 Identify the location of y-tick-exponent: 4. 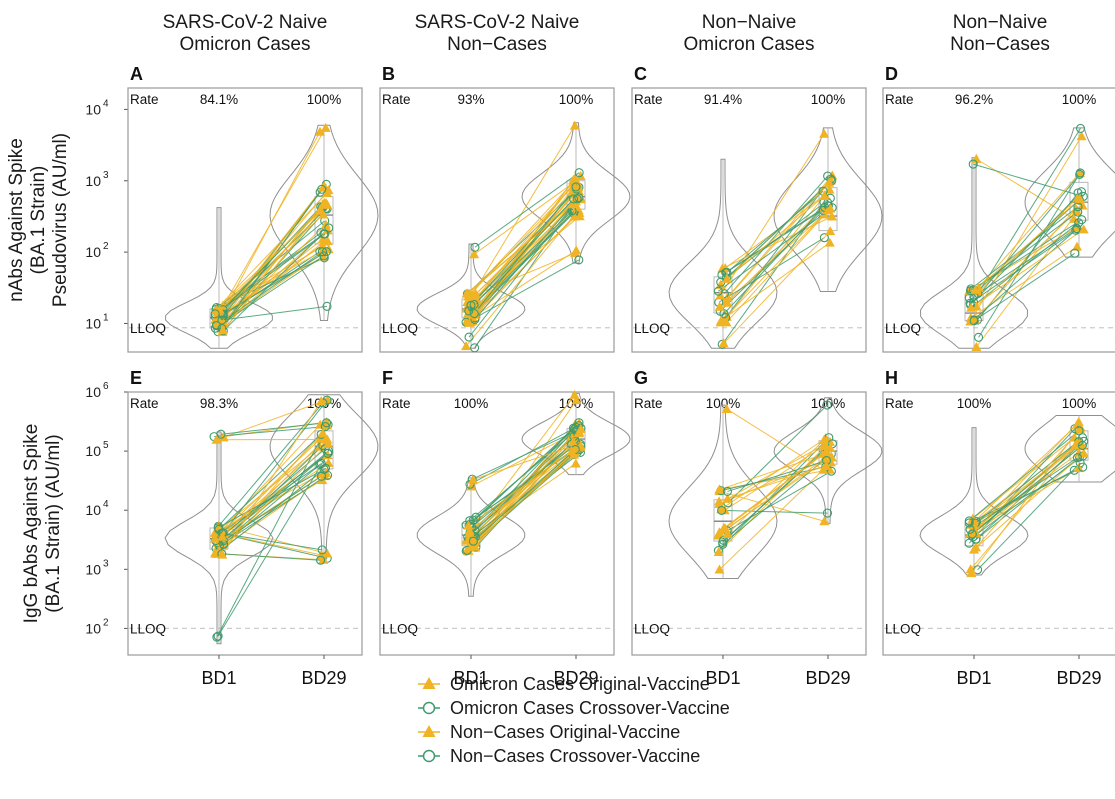
(106, 504).